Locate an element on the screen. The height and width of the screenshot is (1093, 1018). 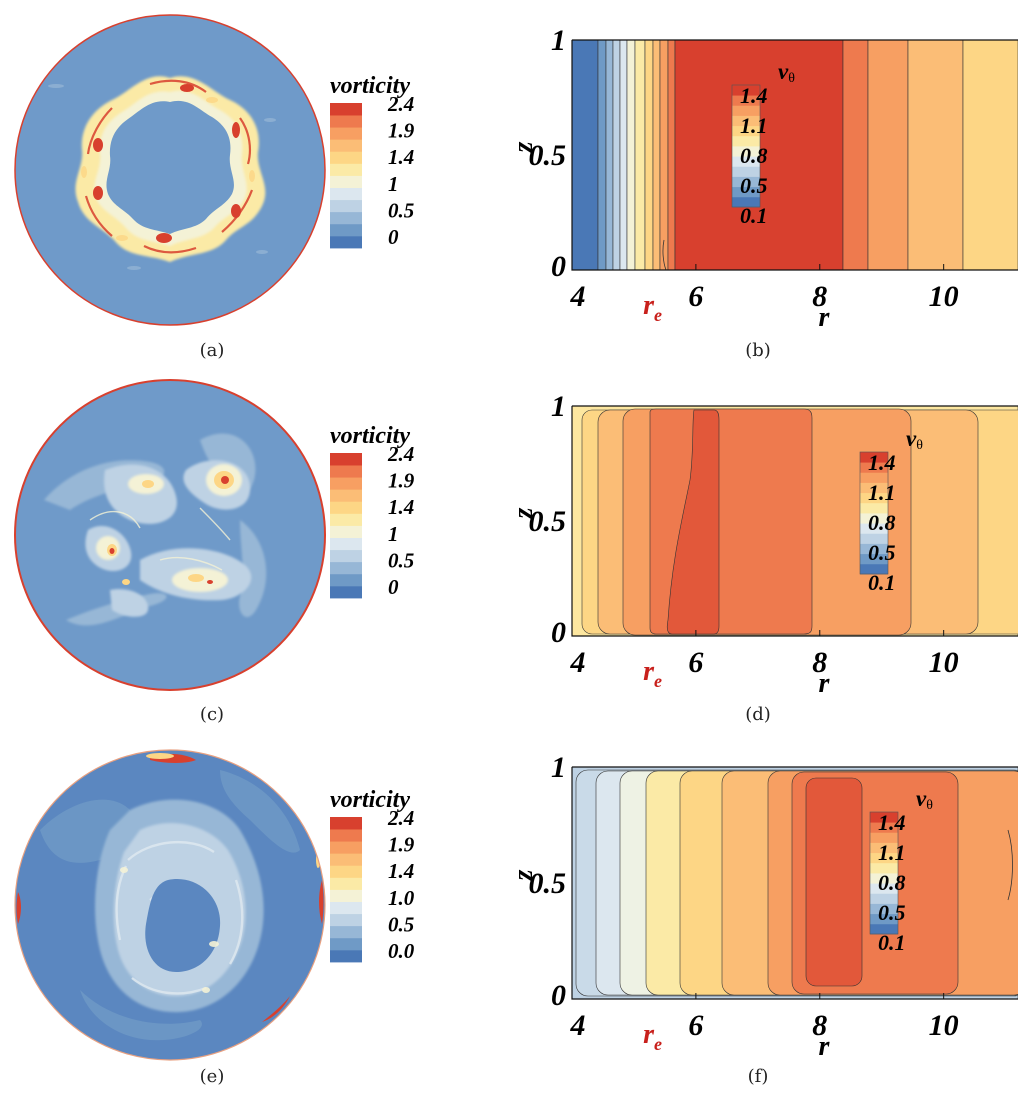
vtheta-legend: vθ1.41.10.80.50.1 is located at coordinates (763, 143).